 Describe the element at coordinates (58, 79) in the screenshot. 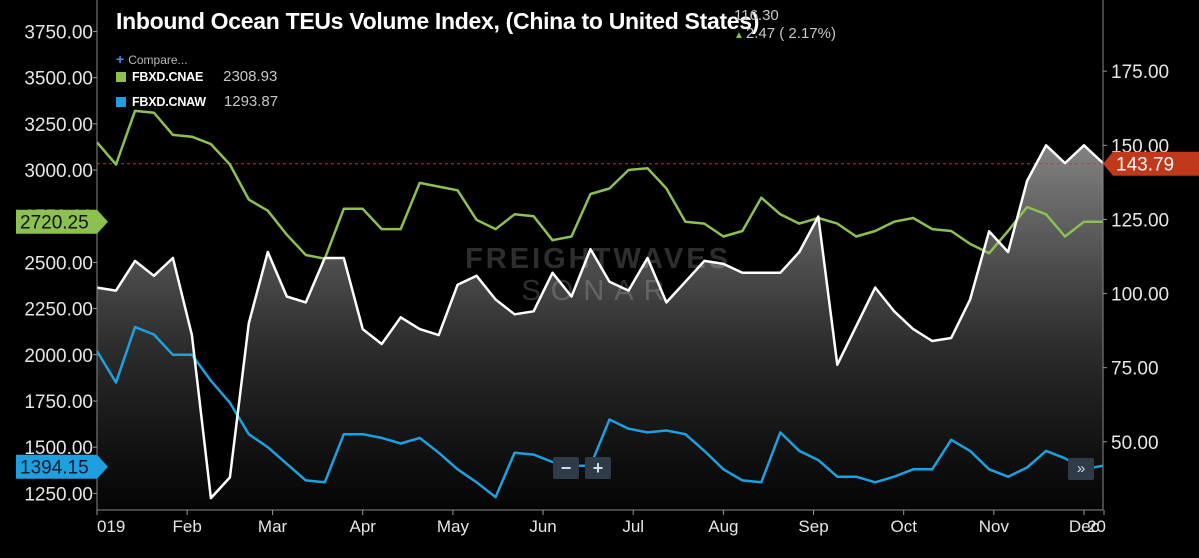

I see `left-tick-label: 3500.00` at that location.